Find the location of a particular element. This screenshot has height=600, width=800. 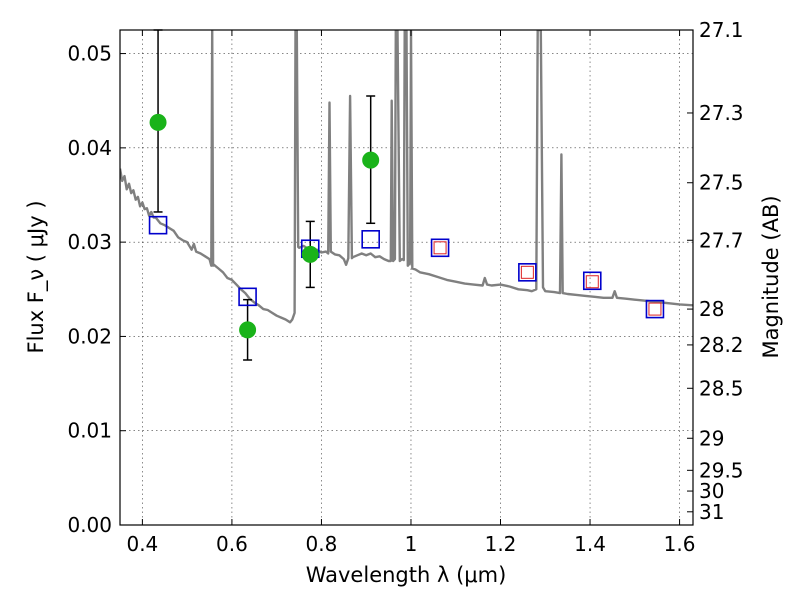

right-axis-label: Magnitude (AB) is located at coordinates (771, 276).